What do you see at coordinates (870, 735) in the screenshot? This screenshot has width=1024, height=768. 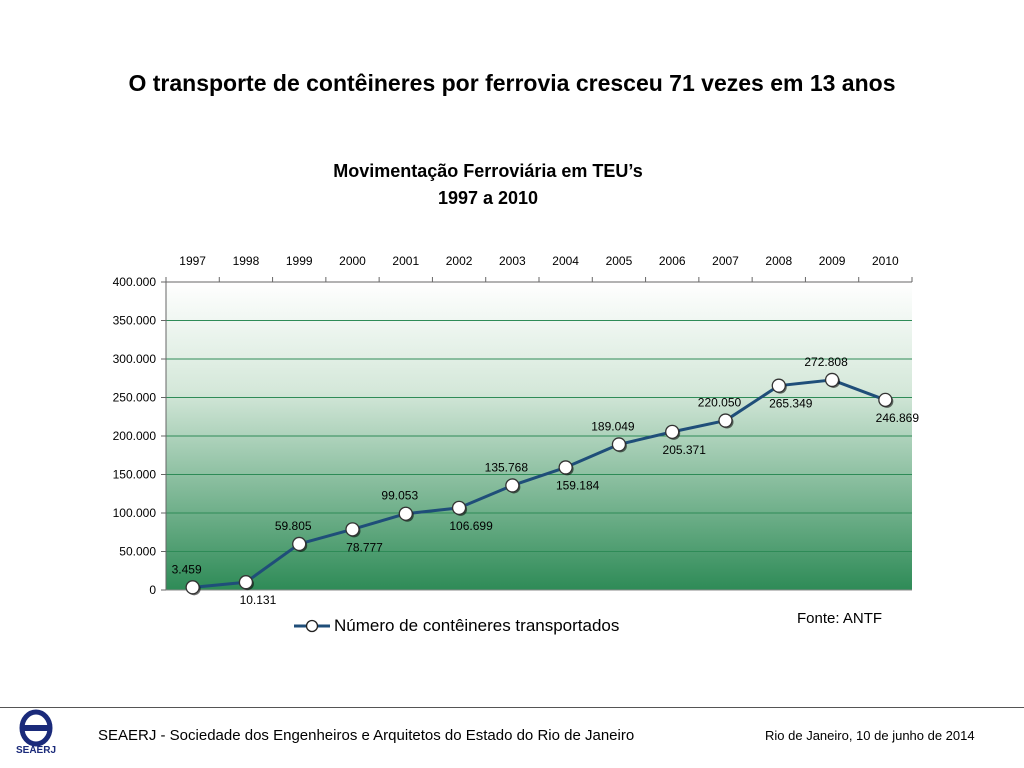 I see `footer-date: Rio de Janeiro, 10 de junho de 2014` at bounding box center [870, 735].